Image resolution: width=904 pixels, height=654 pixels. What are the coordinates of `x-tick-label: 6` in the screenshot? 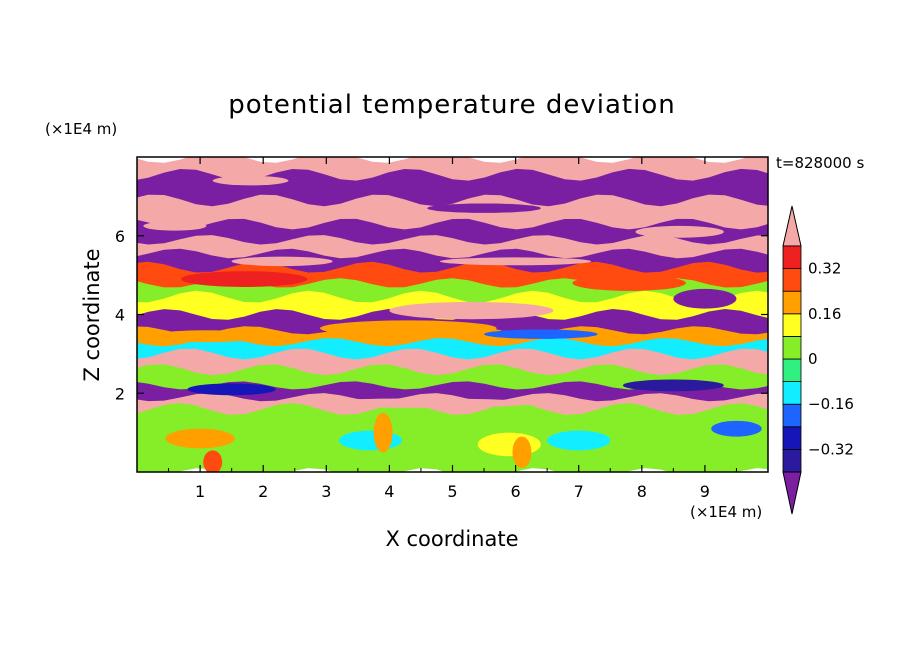 It's located at (516, 491).